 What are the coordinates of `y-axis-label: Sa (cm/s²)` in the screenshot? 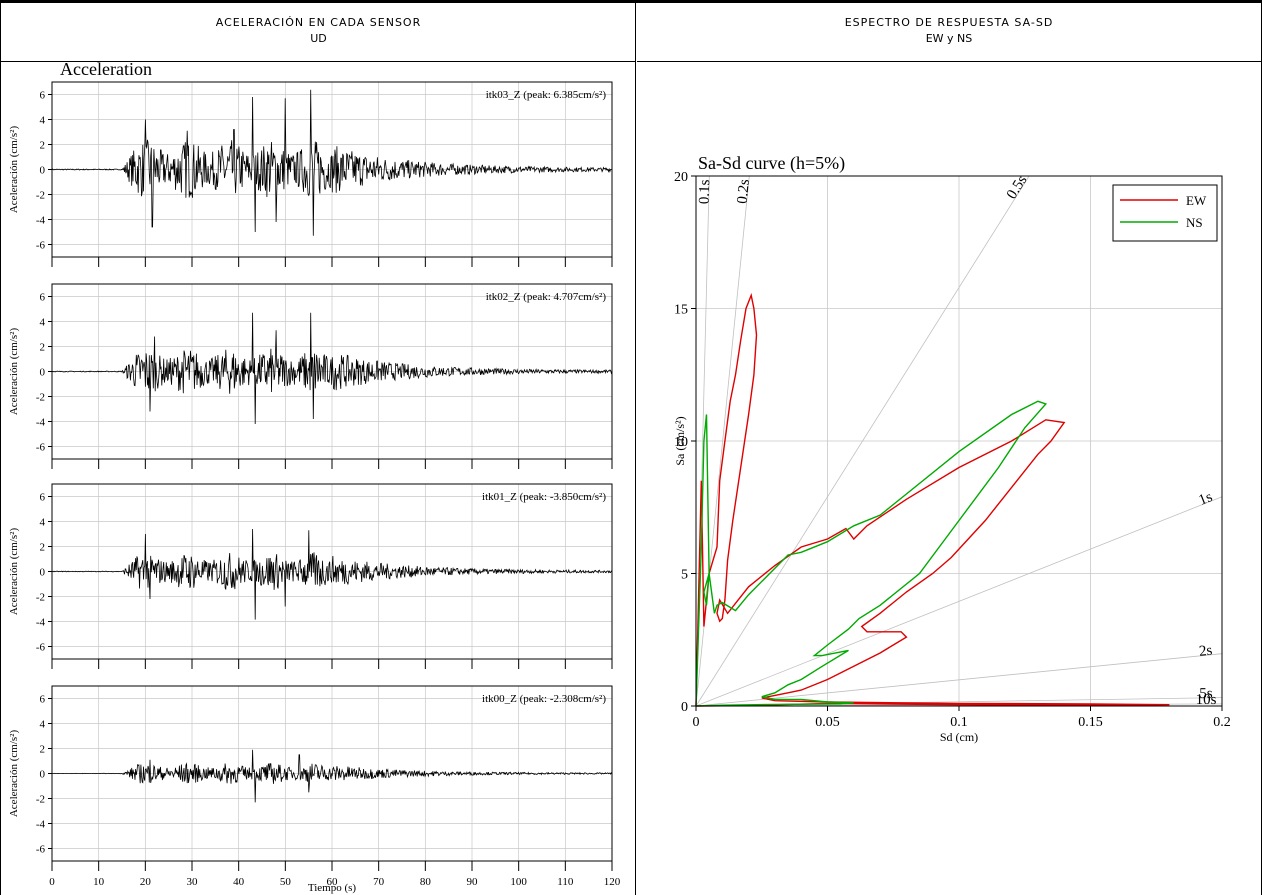 It's located at (680, 440).